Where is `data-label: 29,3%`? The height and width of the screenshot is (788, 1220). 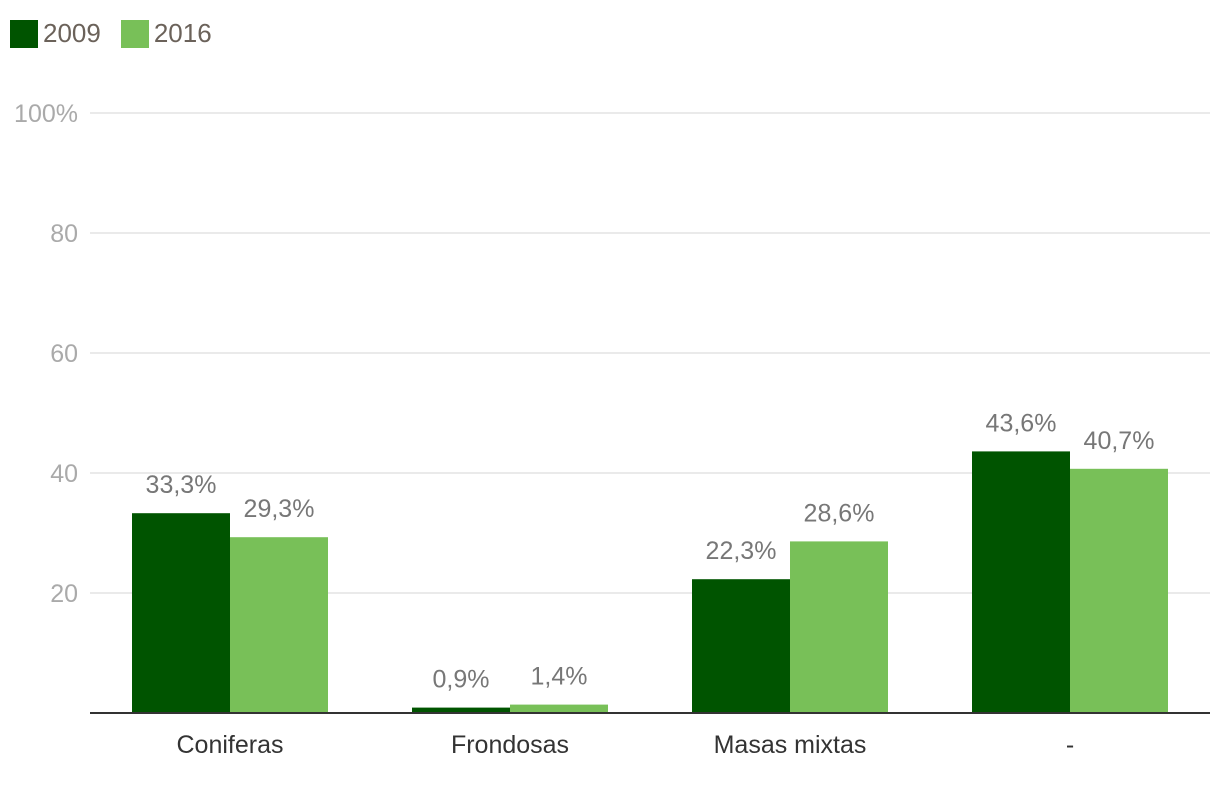 data-label: 29,3% is located at coordinates (279, 509).